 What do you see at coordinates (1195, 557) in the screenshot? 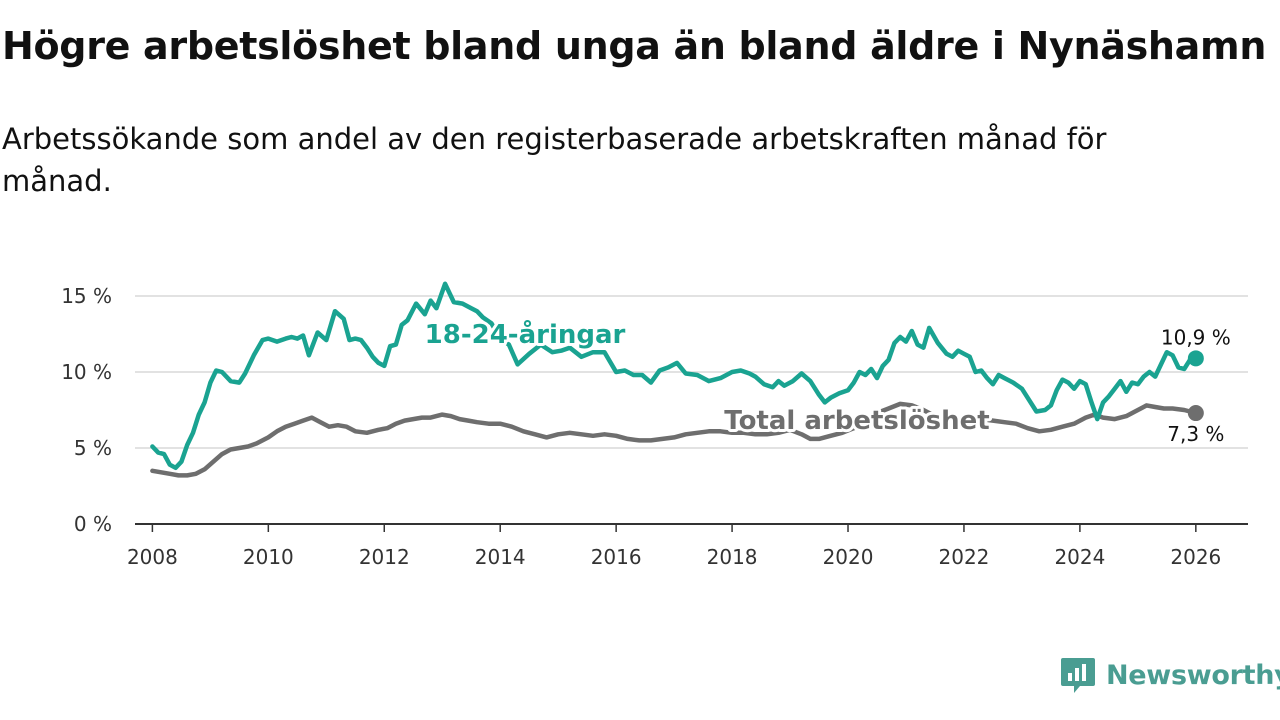
I see `x-tick-label: 2026` at bounding box center [1195, 557].